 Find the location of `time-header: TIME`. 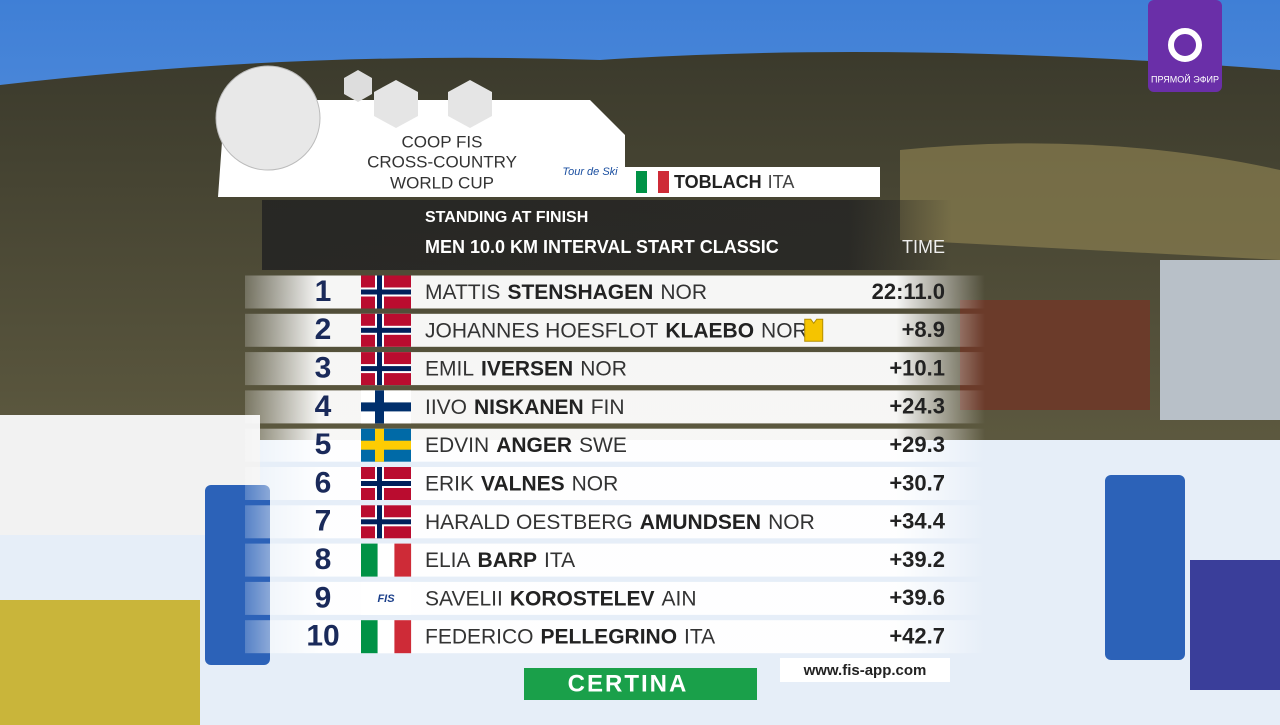

time-header: TIME is located at coordinates (923, 247).